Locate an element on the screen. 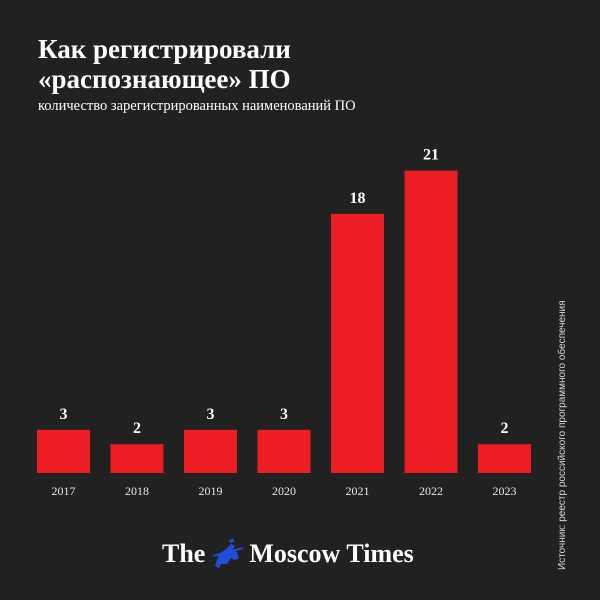  brand-left-text: The is located at coordinates (184, 553).